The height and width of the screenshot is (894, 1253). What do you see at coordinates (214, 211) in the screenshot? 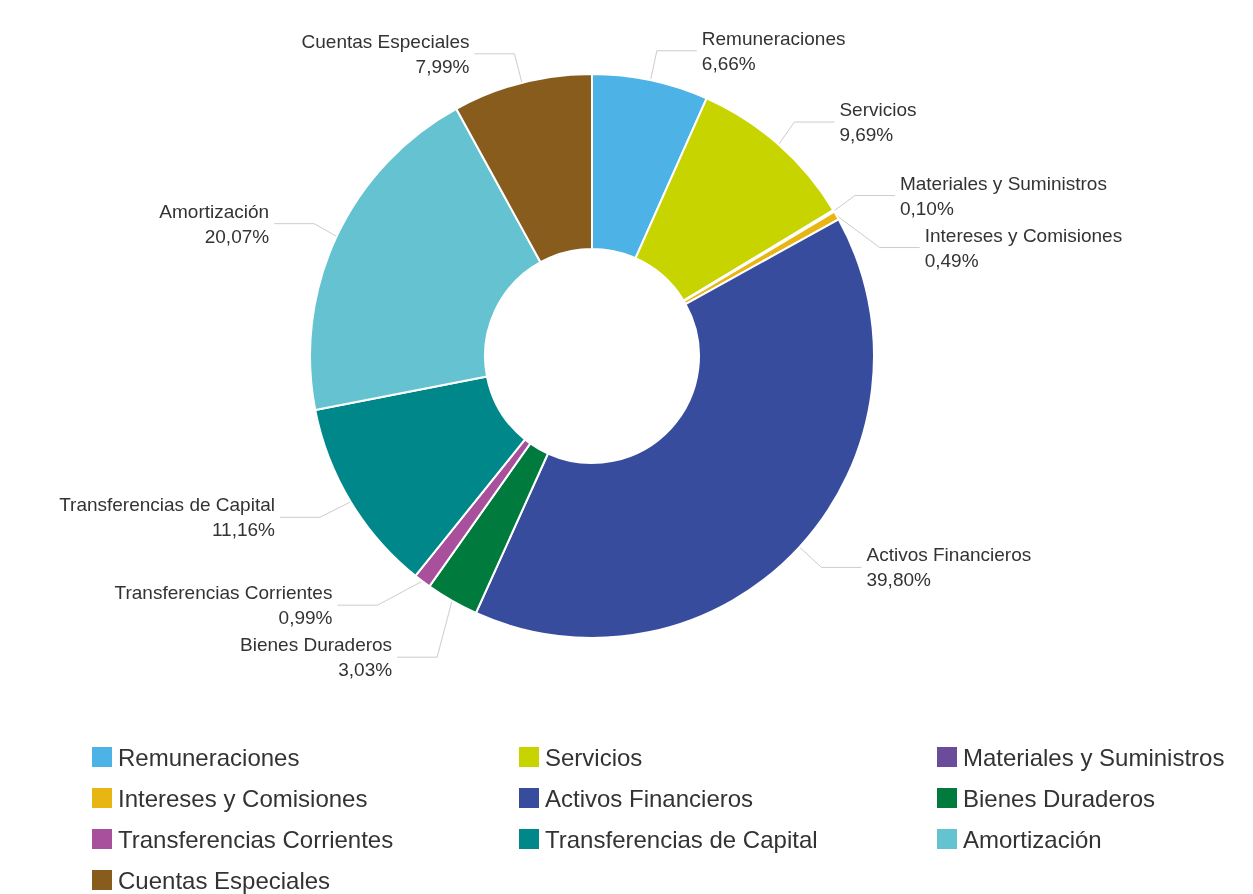
I see `slice-label: Amortización` at bounding box center [214, 211].